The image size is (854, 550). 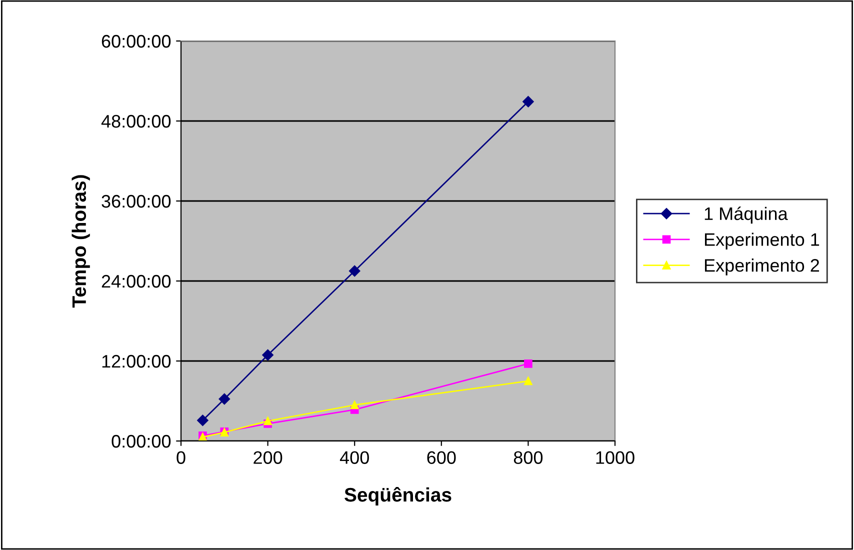 What do you see at coordinates (181, 457) in the screenshot?
I see `x-tick-label: 0` at bounding box center [181, 457].